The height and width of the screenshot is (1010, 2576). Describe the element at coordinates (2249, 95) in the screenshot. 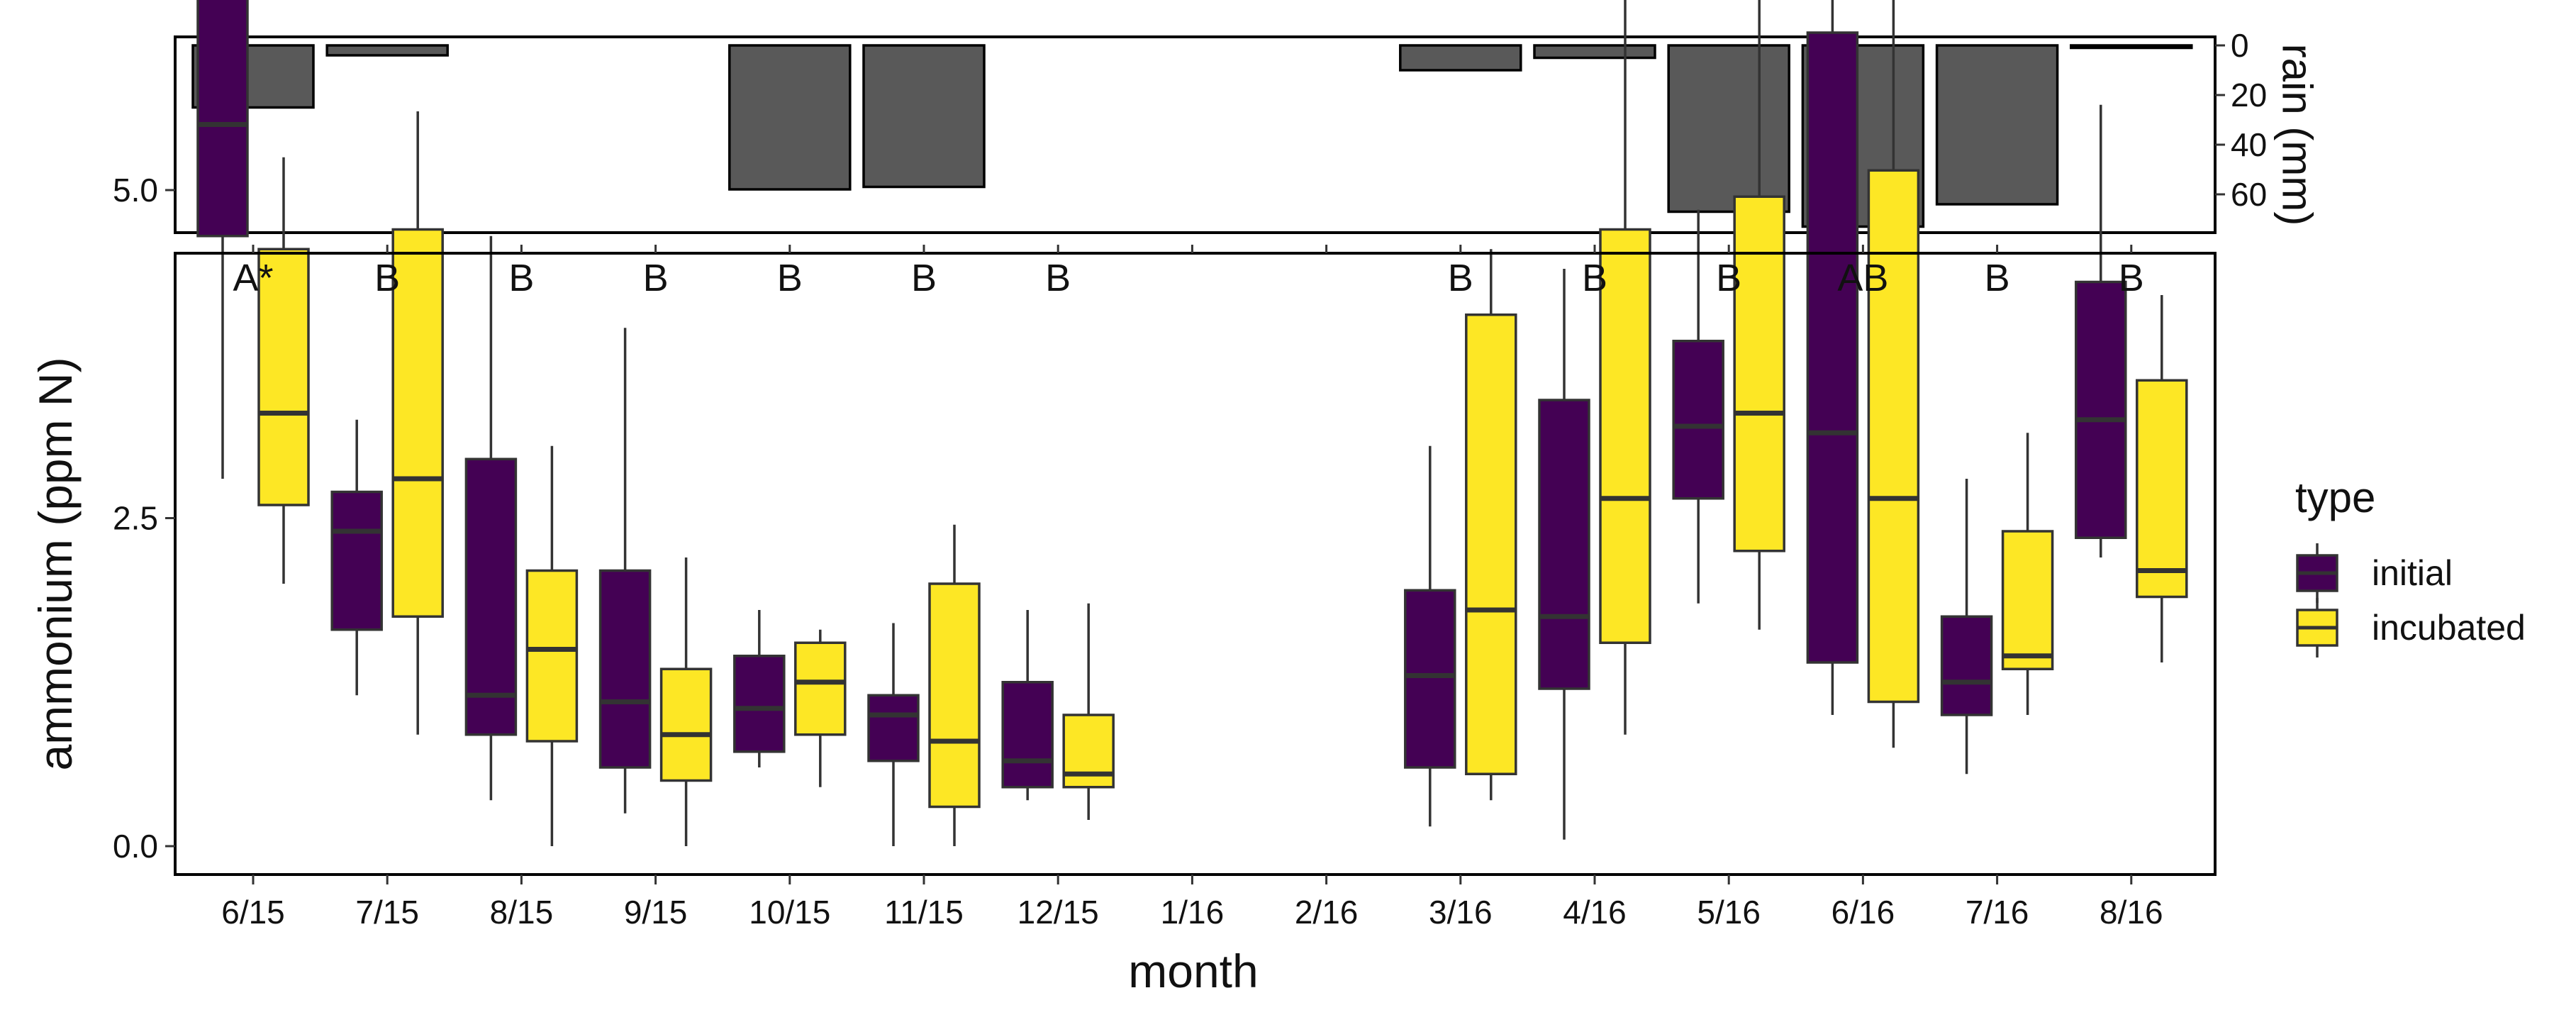

I see `rain-ytick-label: 20` at that location.